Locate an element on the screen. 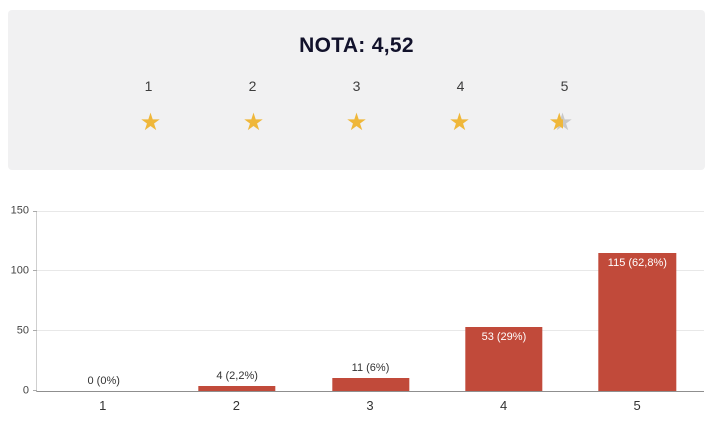 The image size is (713, 423). bar-group-1: 0 (0%) is located at coordinates (103, 301).